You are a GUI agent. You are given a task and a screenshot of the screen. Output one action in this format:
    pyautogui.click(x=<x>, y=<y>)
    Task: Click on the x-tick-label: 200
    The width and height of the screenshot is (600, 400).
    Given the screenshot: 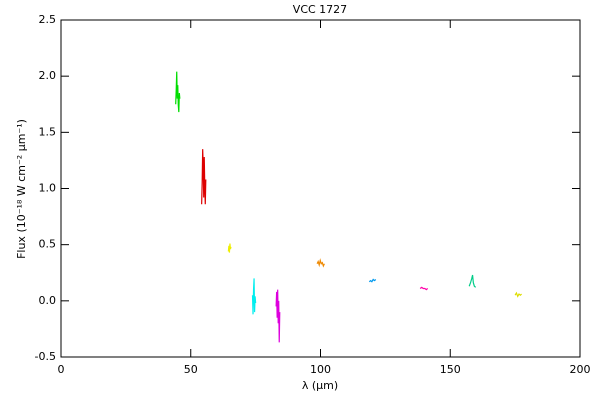 What is the action you would take?
    pyautogui.click(x=580, y=369)
    